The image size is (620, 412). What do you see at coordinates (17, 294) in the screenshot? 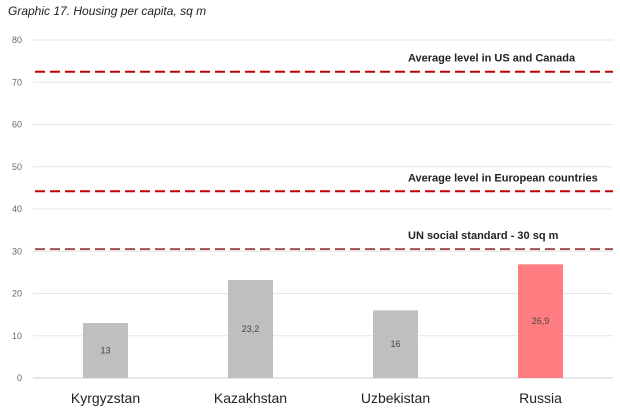
I see `y-tick-label: 20` at bounding box center [17, 294].